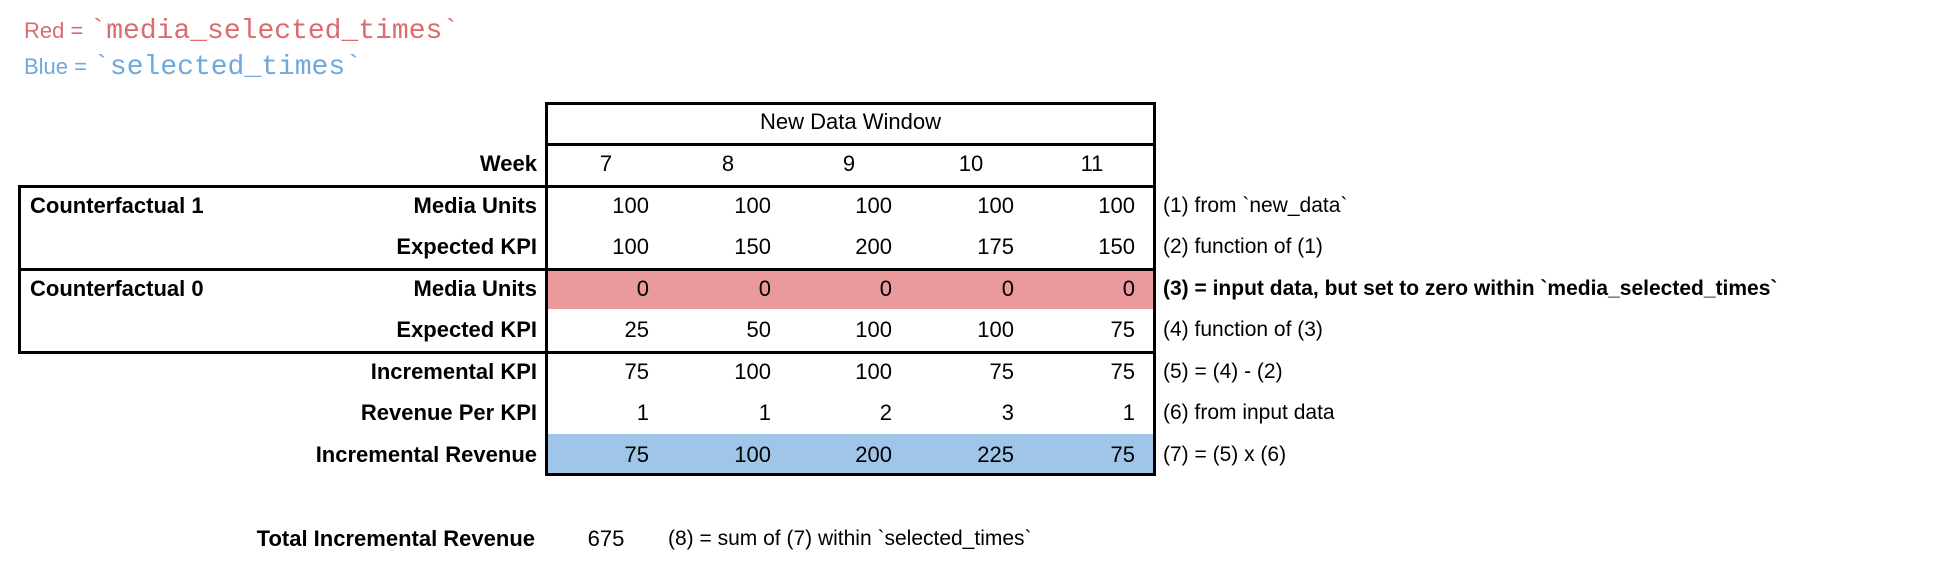 The height and width of the screenshot is (574, 1960). Describe the element at coordinates (395, 538) in the screenshot. I see `total-label: Total Incremental Revenue` at that location.